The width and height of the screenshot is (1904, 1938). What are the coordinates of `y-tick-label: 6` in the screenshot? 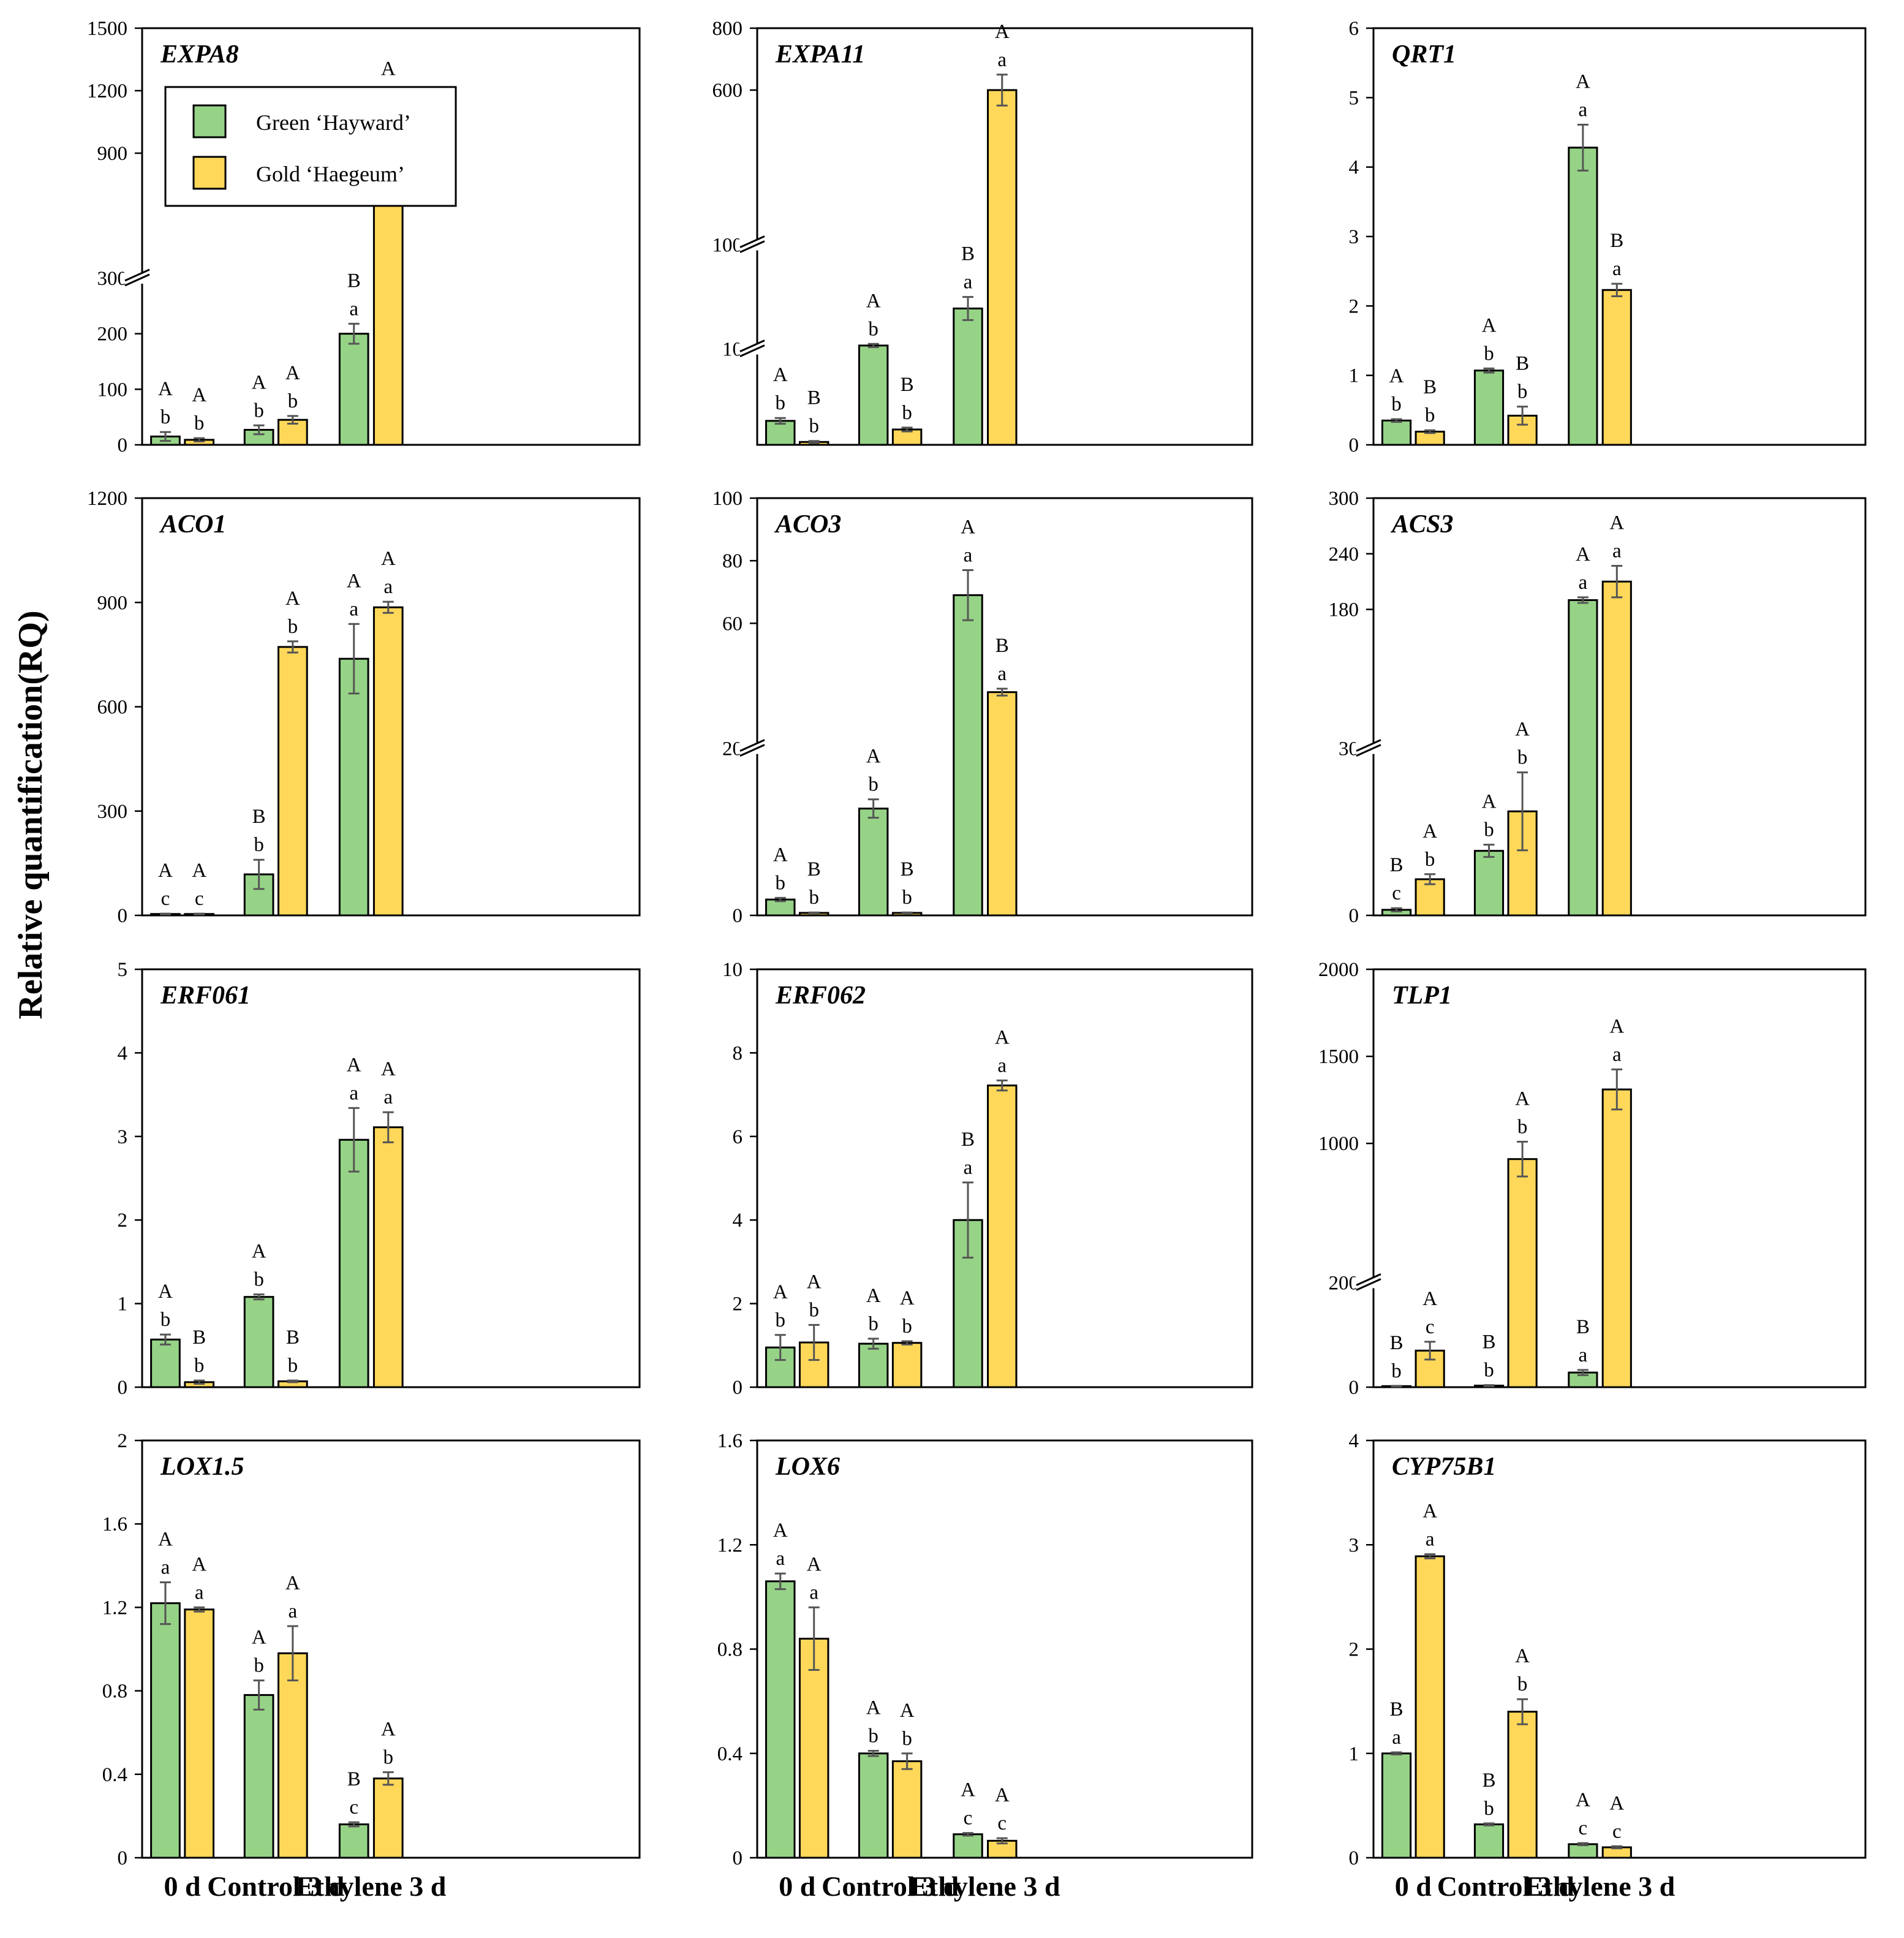 It's located at (738, 1137).